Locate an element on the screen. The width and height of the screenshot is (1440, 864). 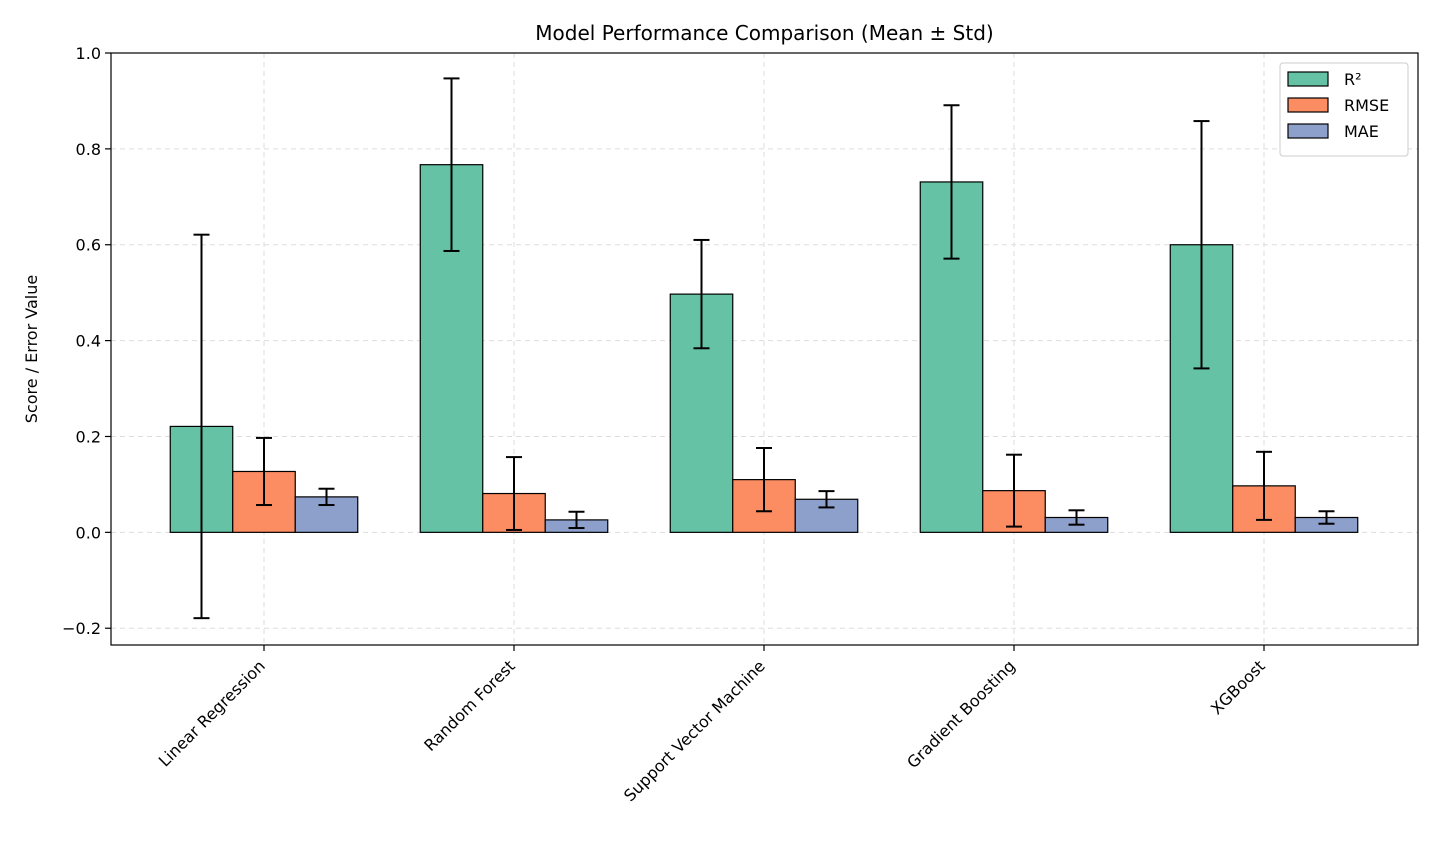
legend-label-2: MAE is located at coordinates (1361, 131).